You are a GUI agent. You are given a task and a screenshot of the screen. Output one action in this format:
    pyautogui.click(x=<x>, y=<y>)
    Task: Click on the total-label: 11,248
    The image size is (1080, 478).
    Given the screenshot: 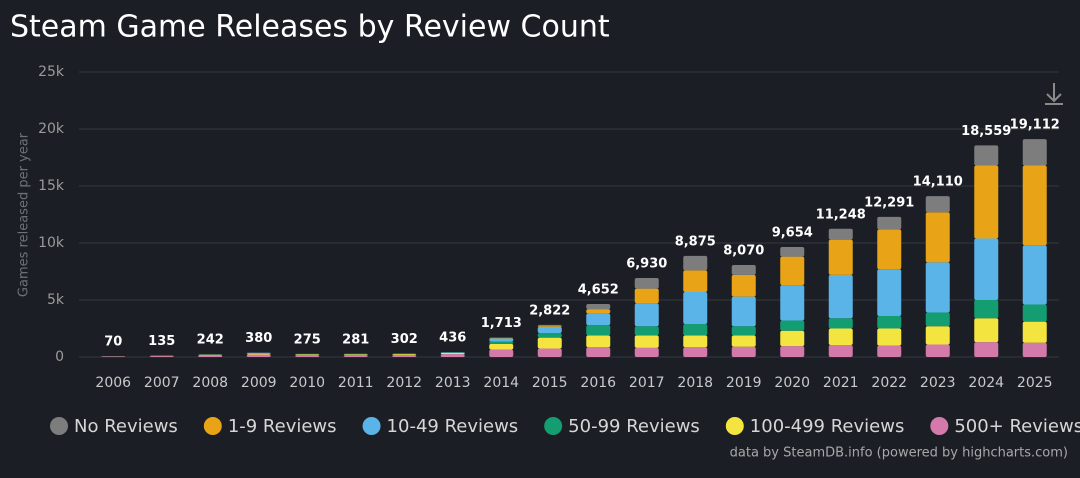 What is the action you would take?
    pyautogui.click(x=841, y=214)
    